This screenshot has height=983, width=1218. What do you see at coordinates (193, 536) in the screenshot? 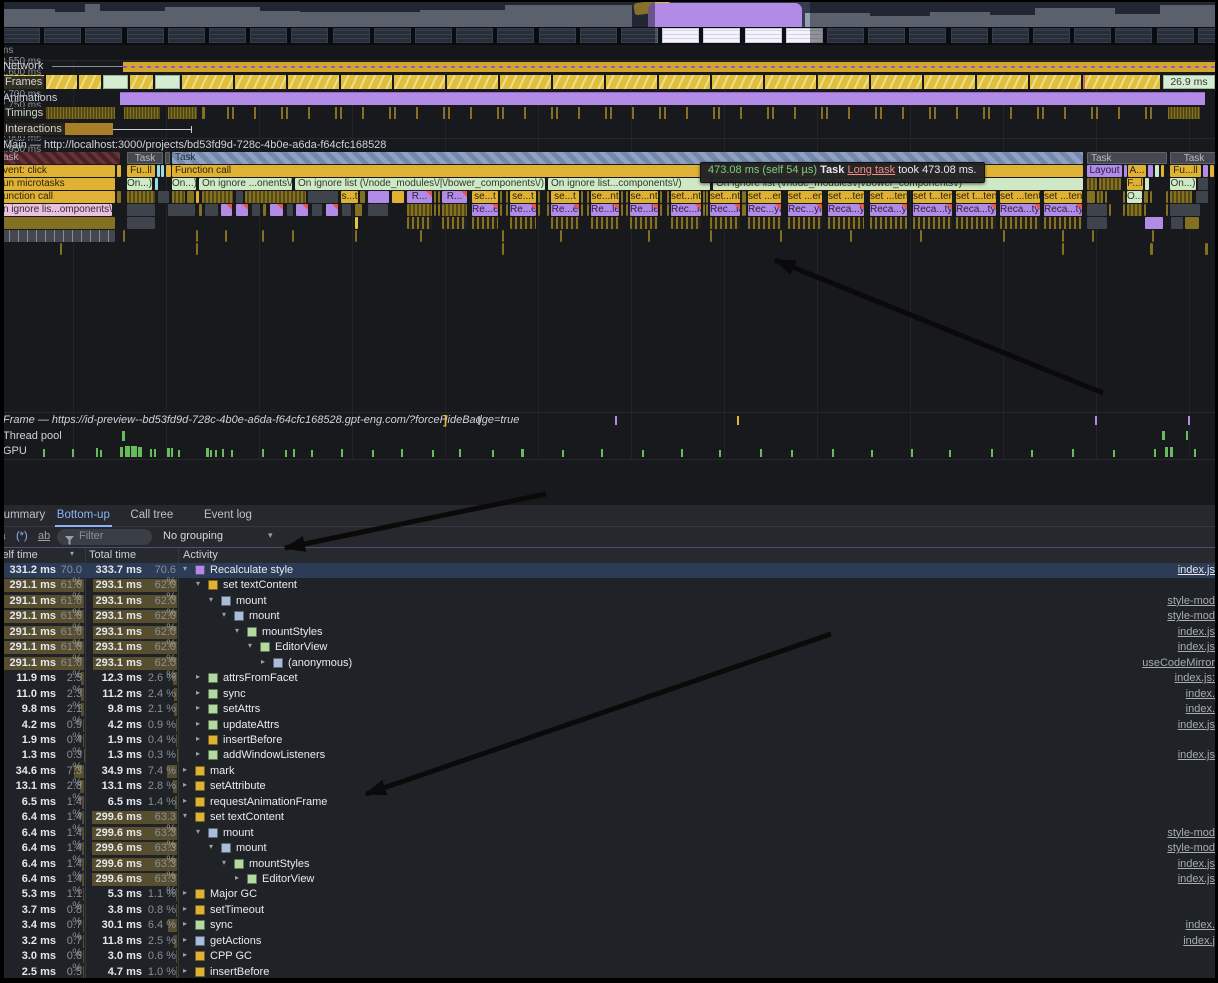
I see `grouping-select: No grouping` at bounding box center [193, 536].